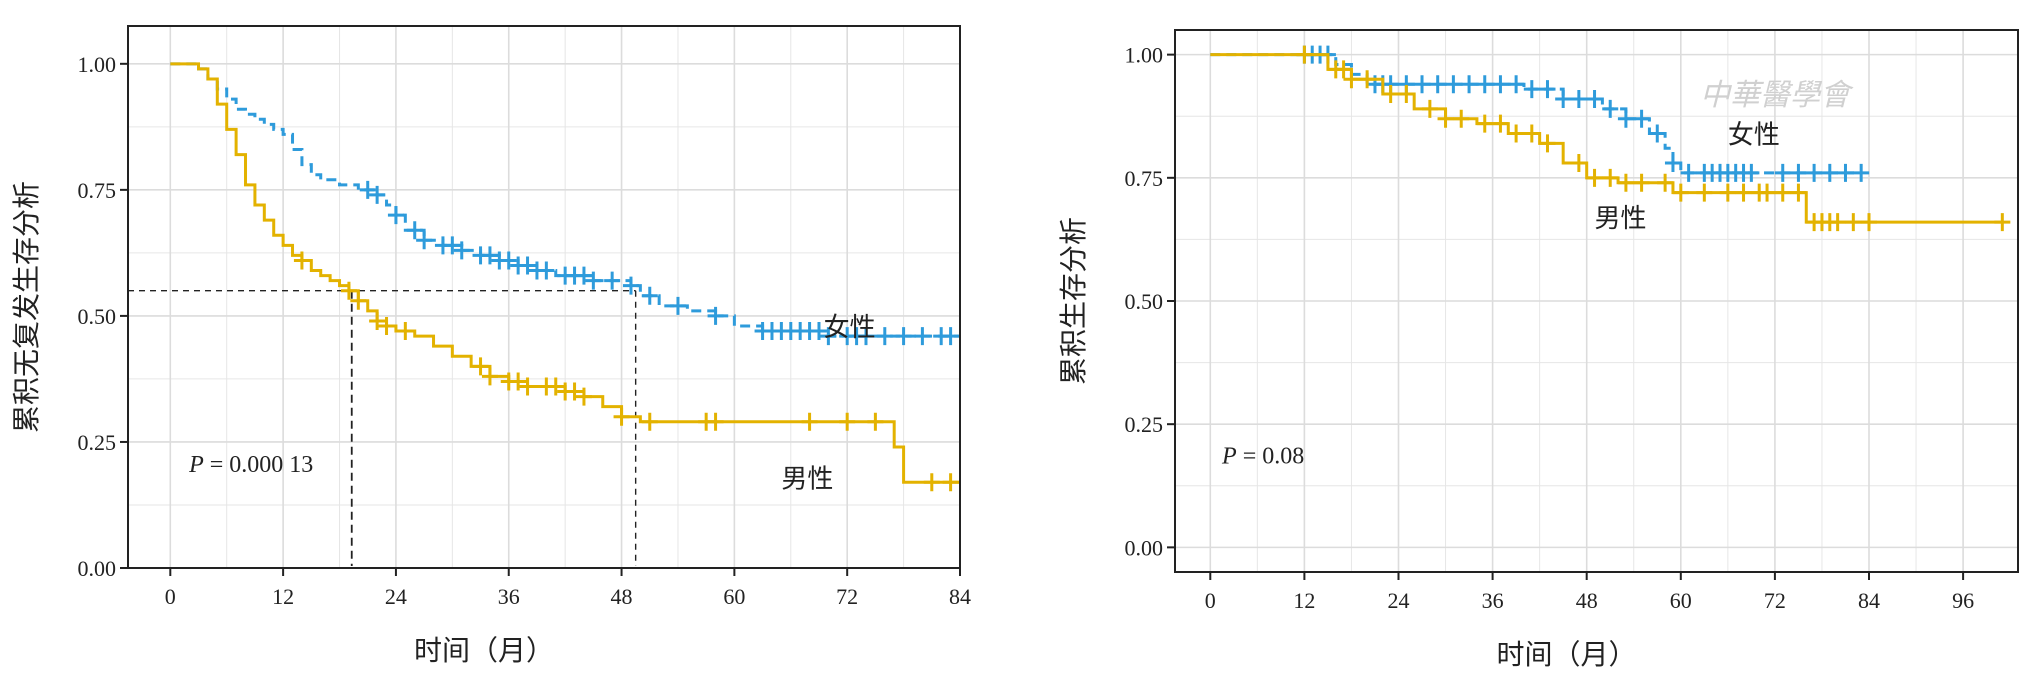 The height and width of the screenshot is (673, 2033). What do you see at coordinates (1144, 547) in the screenshot?
I see `y-tick-label: 0.00` at bounding box center [1144, 547].